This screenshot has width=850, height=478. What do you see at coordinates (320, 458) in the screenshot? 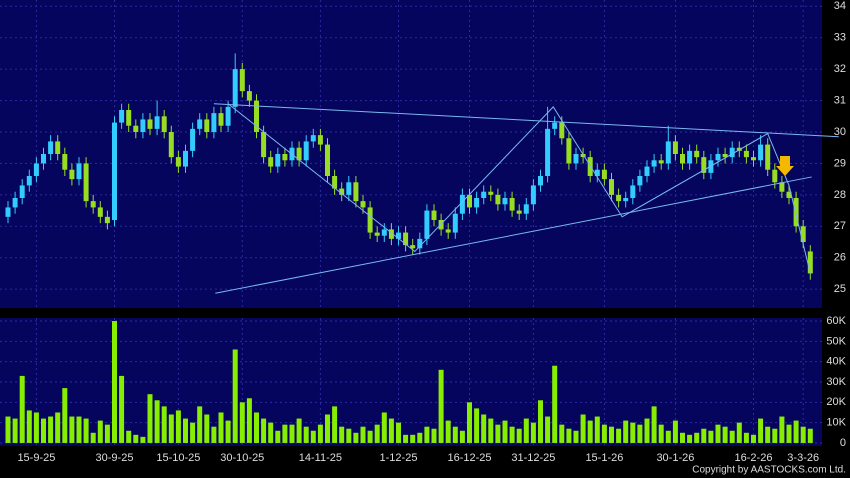
I see `x-tick-label: 14-11-25` at bounding box center [320, 458].